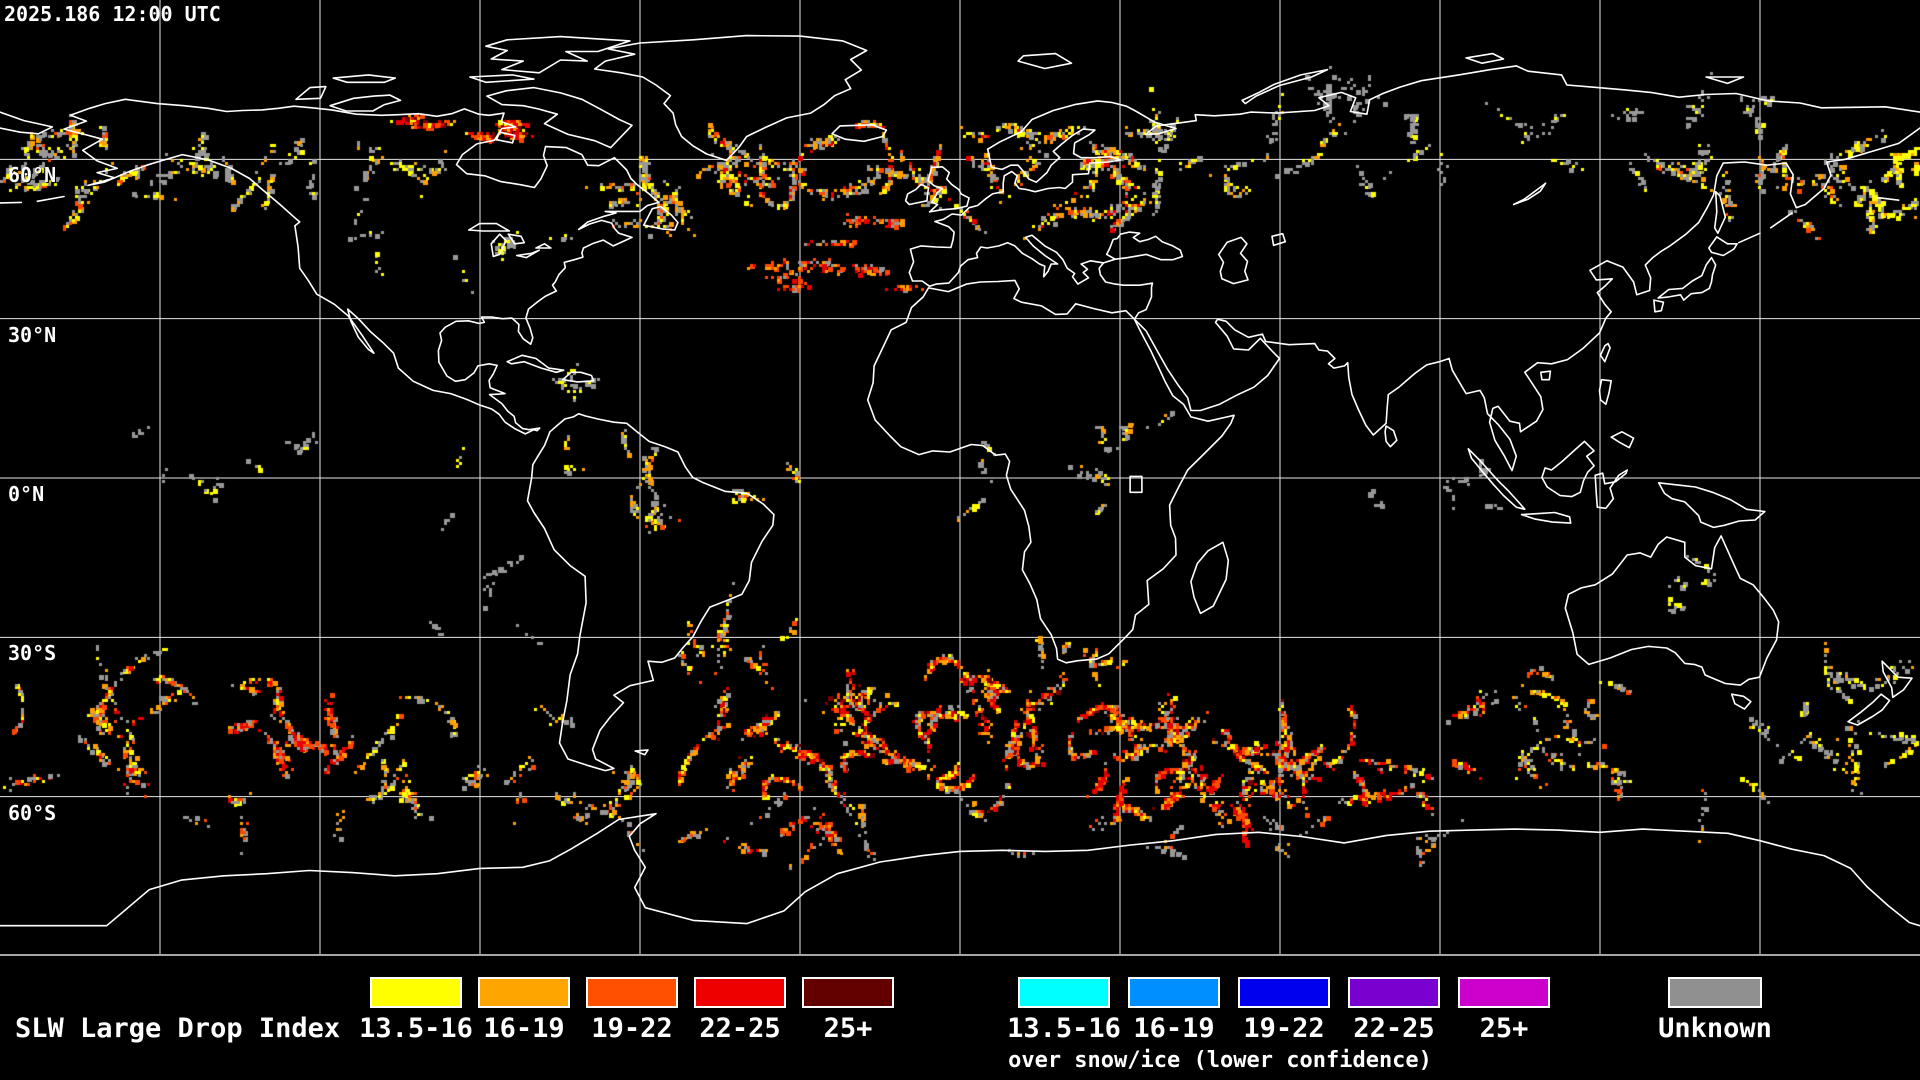  I want to click on latitude-label: 30°N, so click(32, 334).